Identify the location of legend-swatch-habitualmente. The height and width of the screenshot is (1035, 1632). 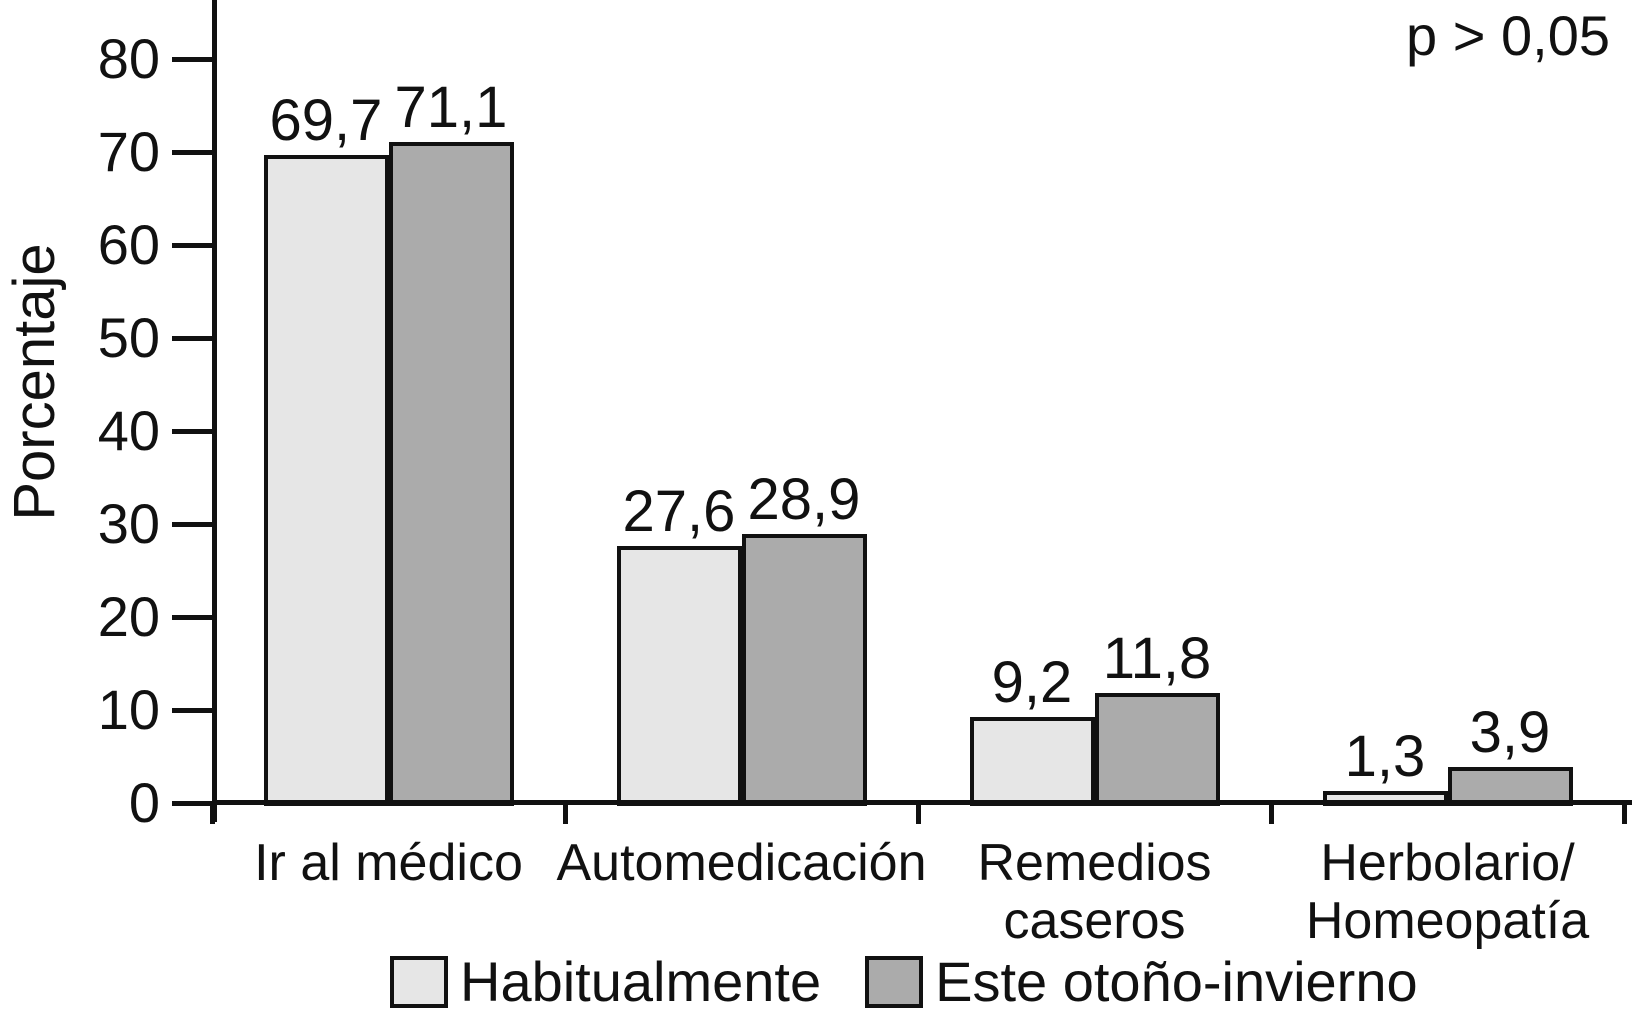
(419, 982).